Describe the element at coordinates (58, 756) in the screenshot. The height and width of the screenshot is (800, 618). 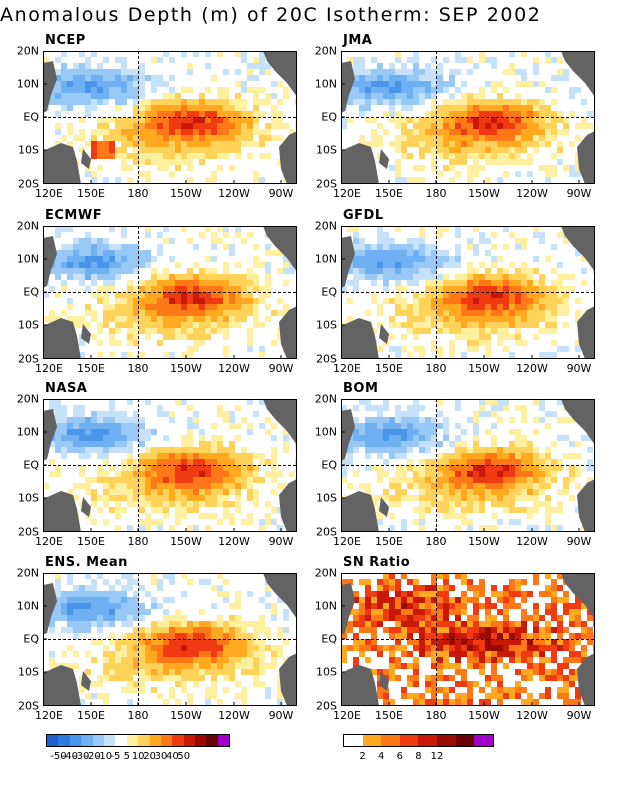
I see `colorbar-label: -50` at that location.